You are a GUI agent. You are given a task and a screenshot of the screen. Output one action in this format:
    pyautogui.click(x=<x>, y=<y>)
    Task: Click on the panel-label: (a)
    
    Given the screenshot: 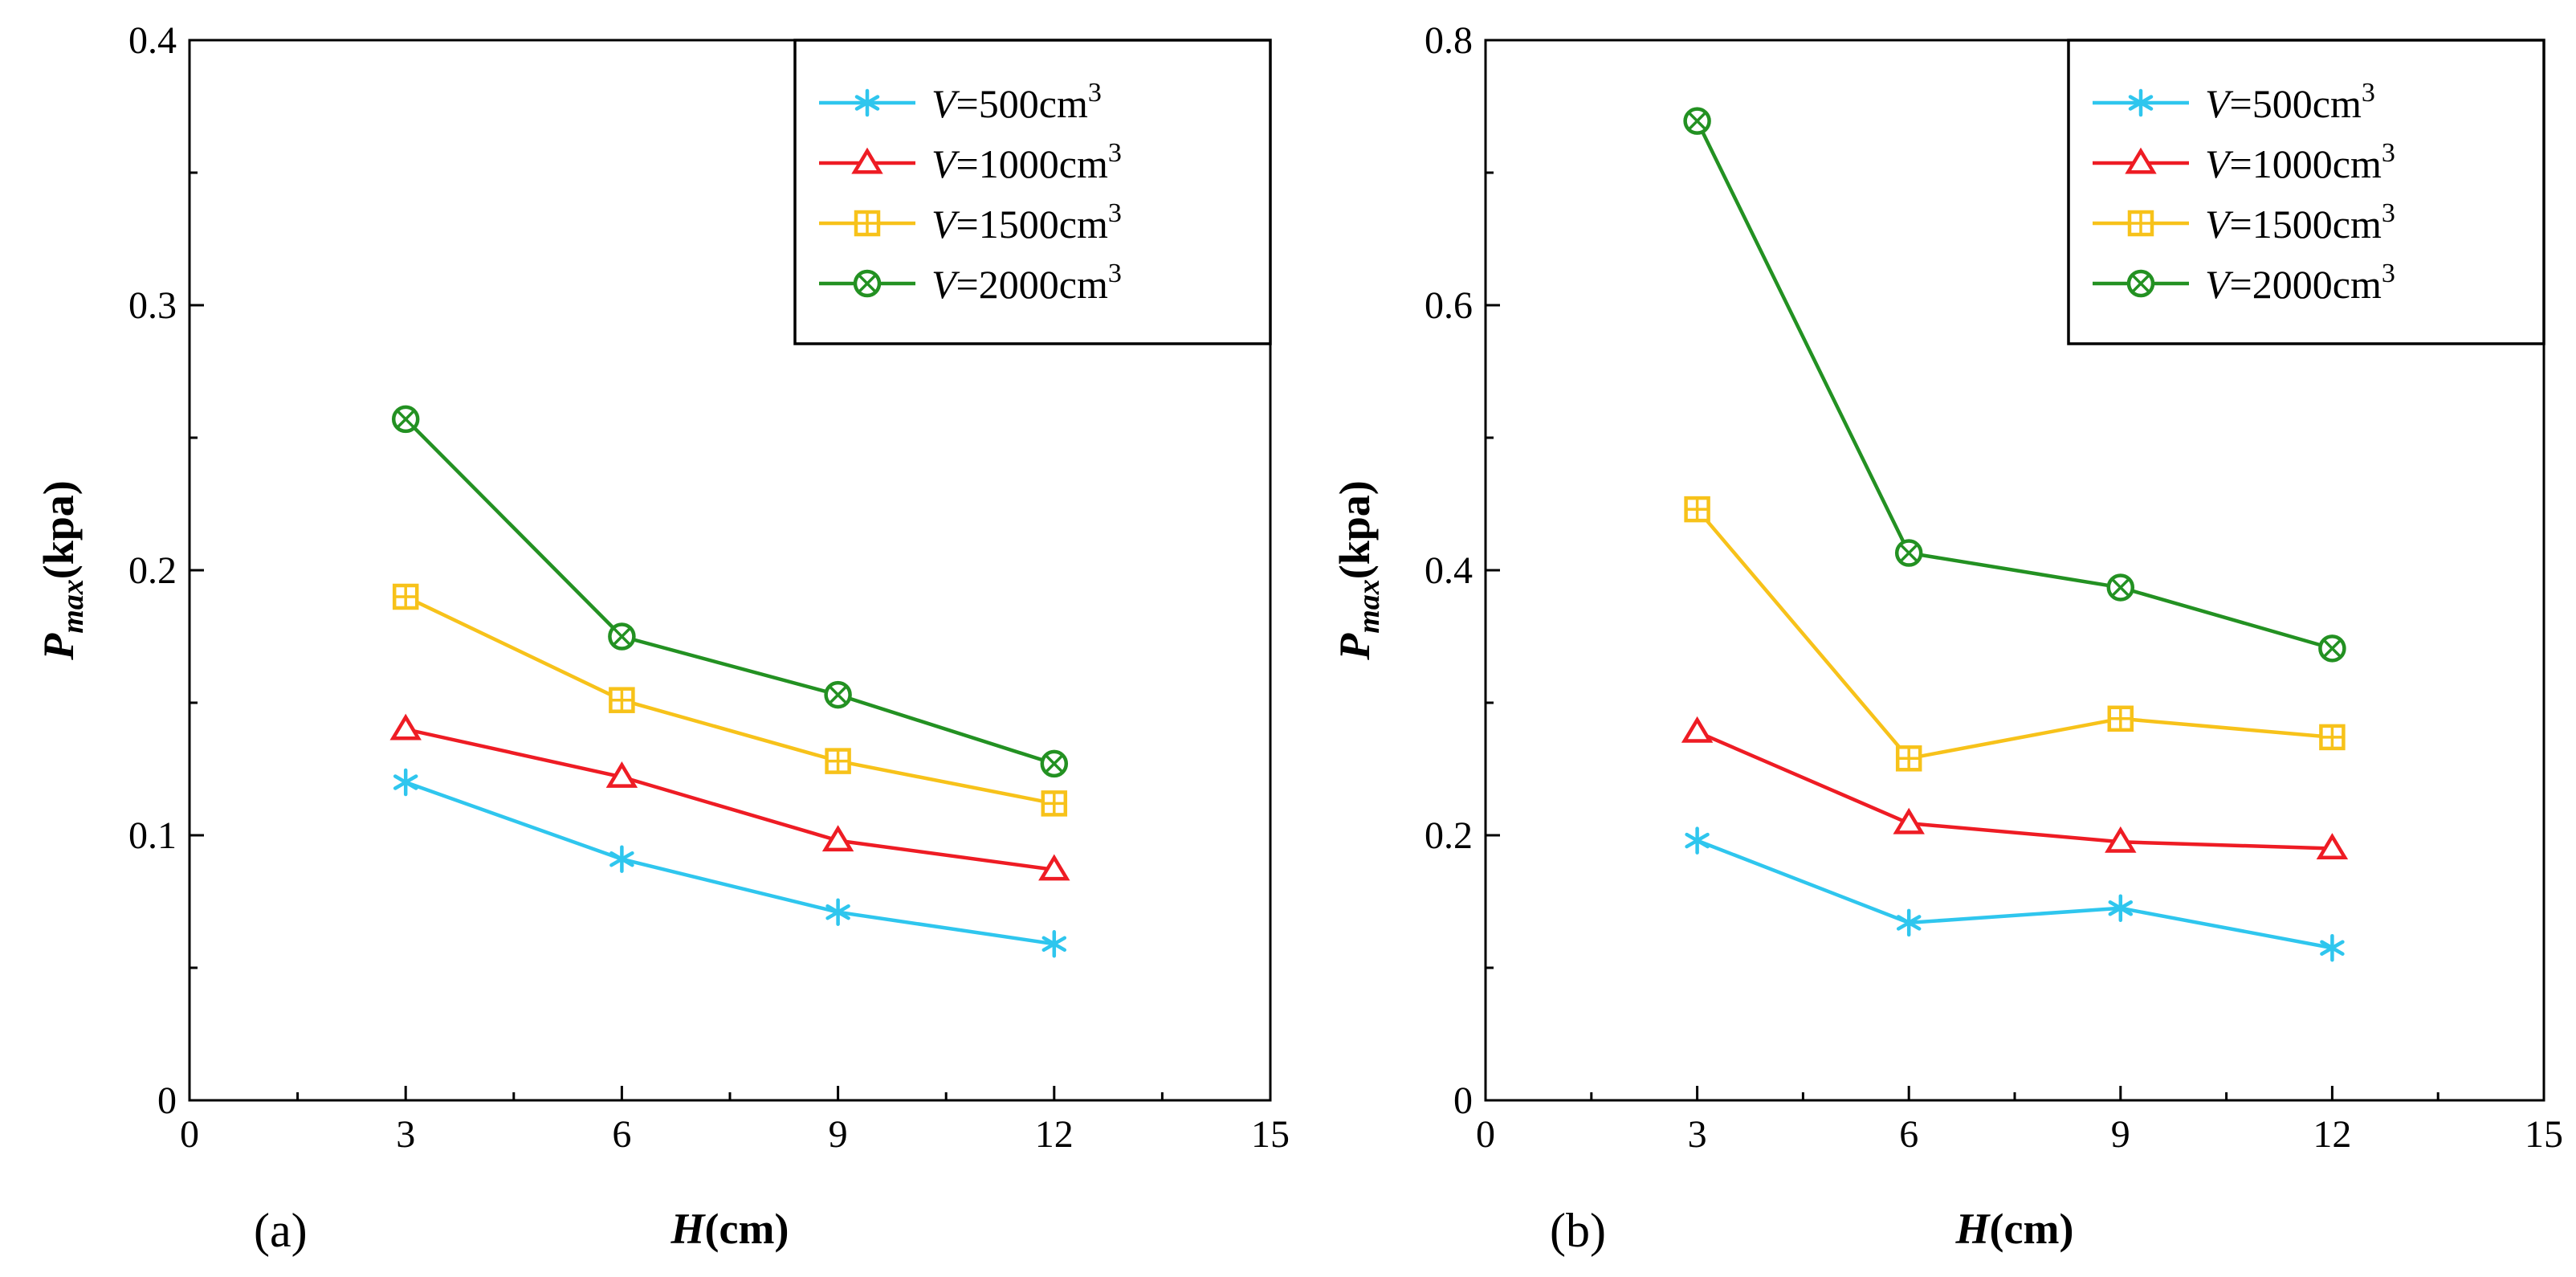 What is the action you would take?
    pyautogui.click(x=281, y=1231)
    